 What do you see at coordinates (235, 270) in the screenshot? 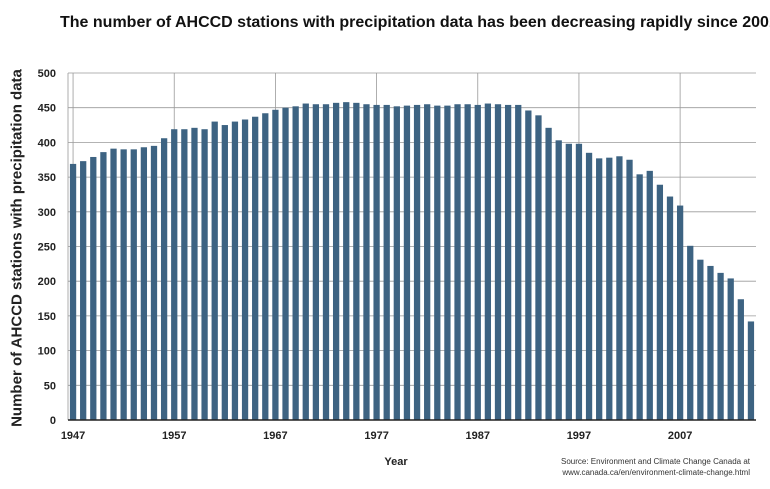
I see `bar-1963` at bounding box center [235, 270].